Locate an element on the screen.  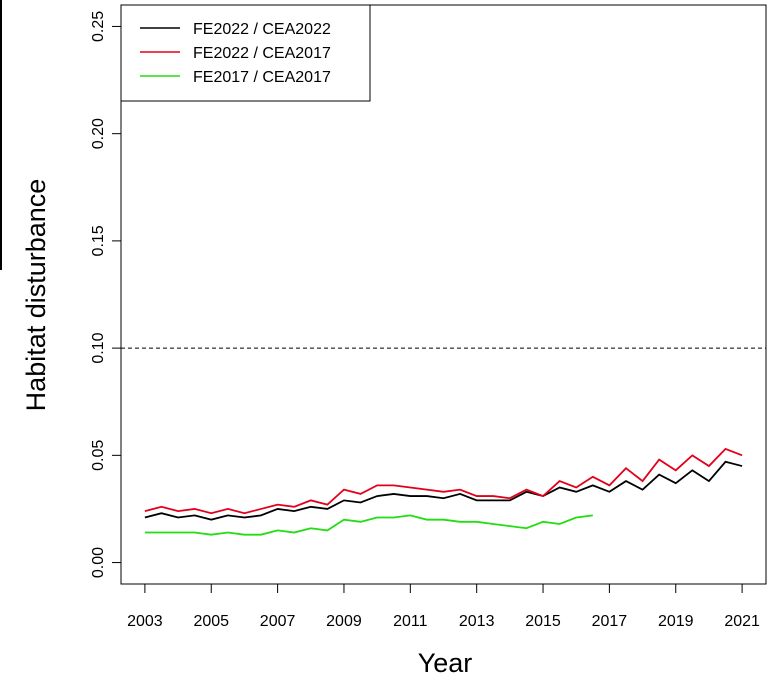
x-tick-label: 2009 is located at coordinates (344, 621).